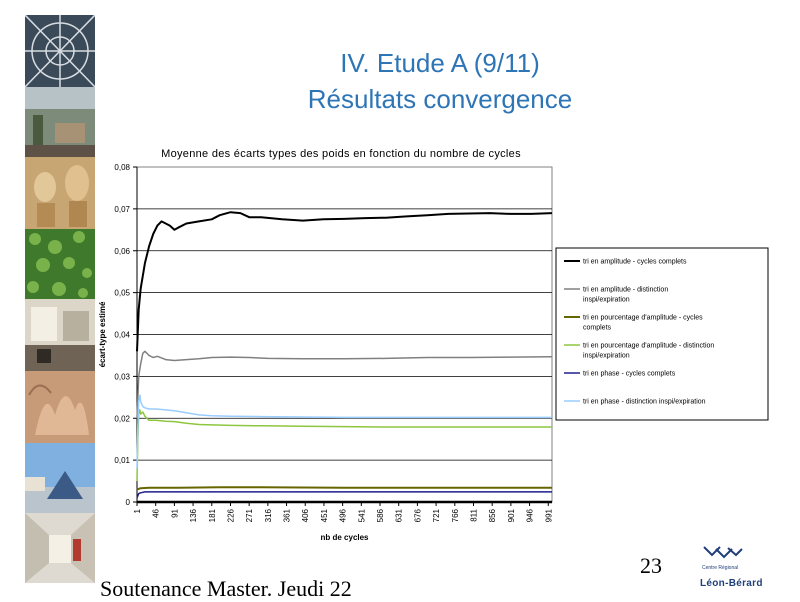 The image size is (800, 602). What do you see at coordinates (662, 334) in the screenshot?
I see `legend-box` at bounding box center [662, 334].